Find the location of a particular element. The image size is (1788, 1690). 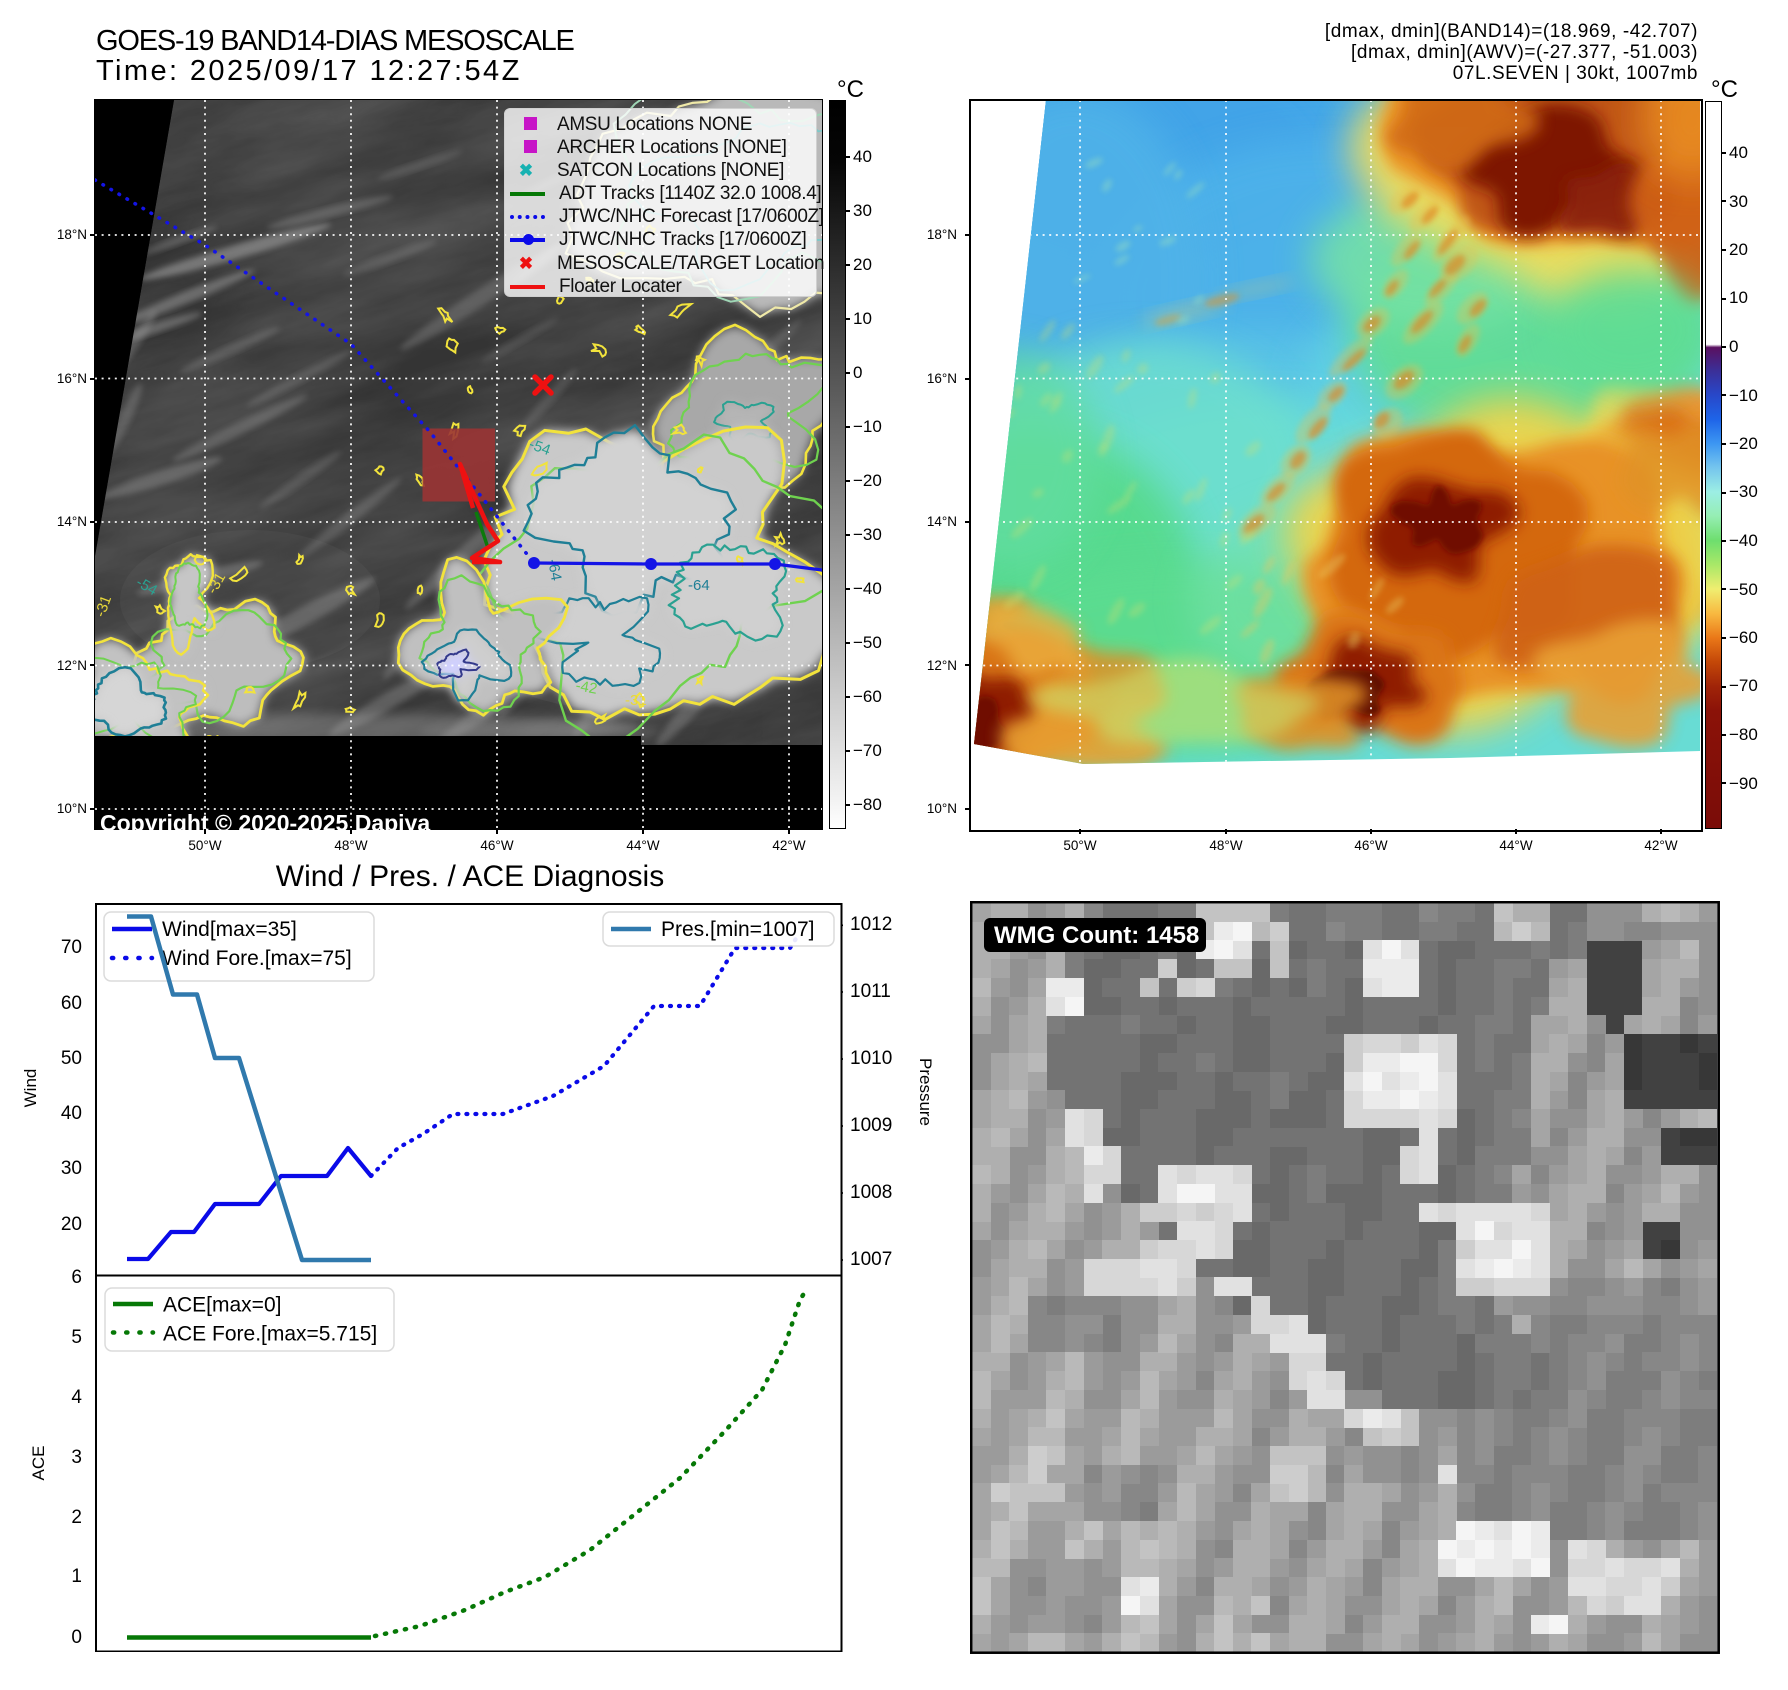

svg-text: Wind Fore.[max=75] is located at coordinates (257, 958).